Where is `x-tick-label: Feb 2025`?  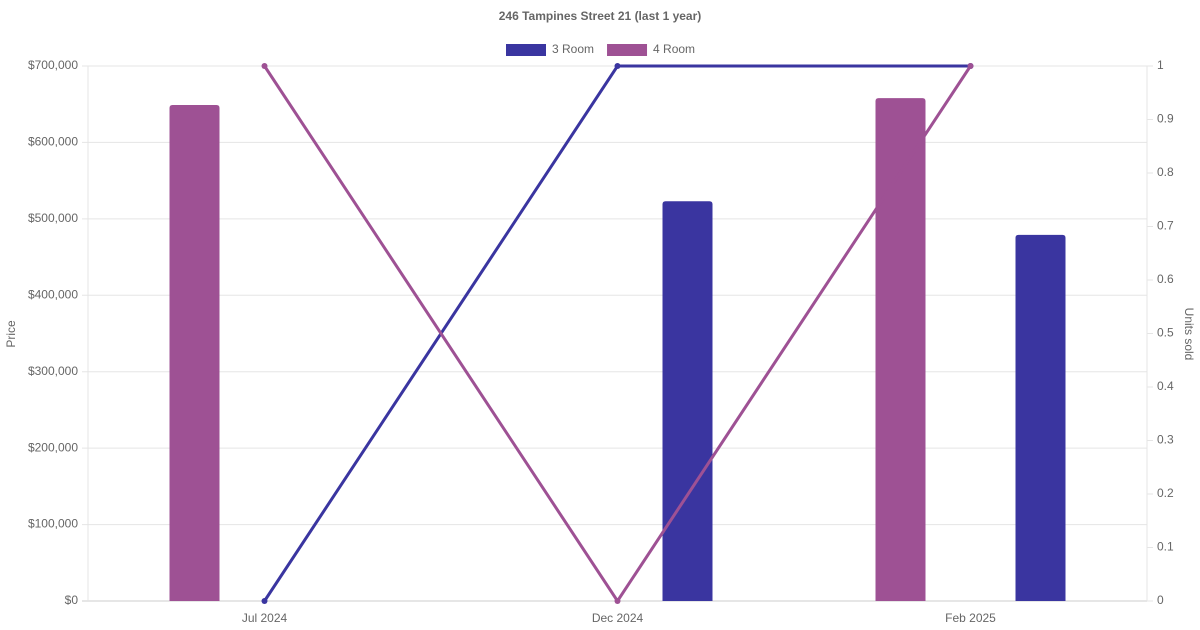 x-tick-label: Feb 2025 is located at coordinates (970, 618).